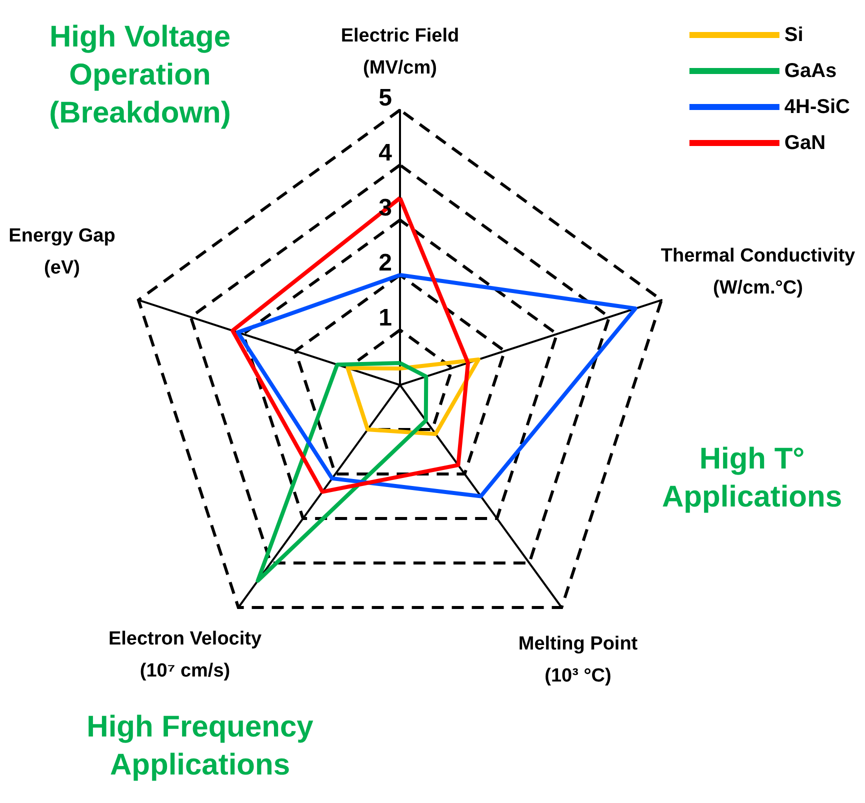  I want to click on spoke-label: Thermal Conductivity (W/cm.°C), so click(758, 272).